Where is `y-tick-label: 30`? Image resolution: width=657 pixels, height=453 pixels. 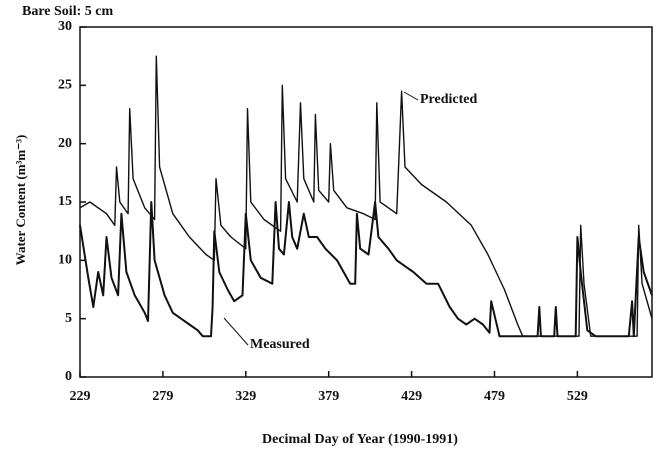
y-tick-label: 30 is located at coordinates (65, 26).